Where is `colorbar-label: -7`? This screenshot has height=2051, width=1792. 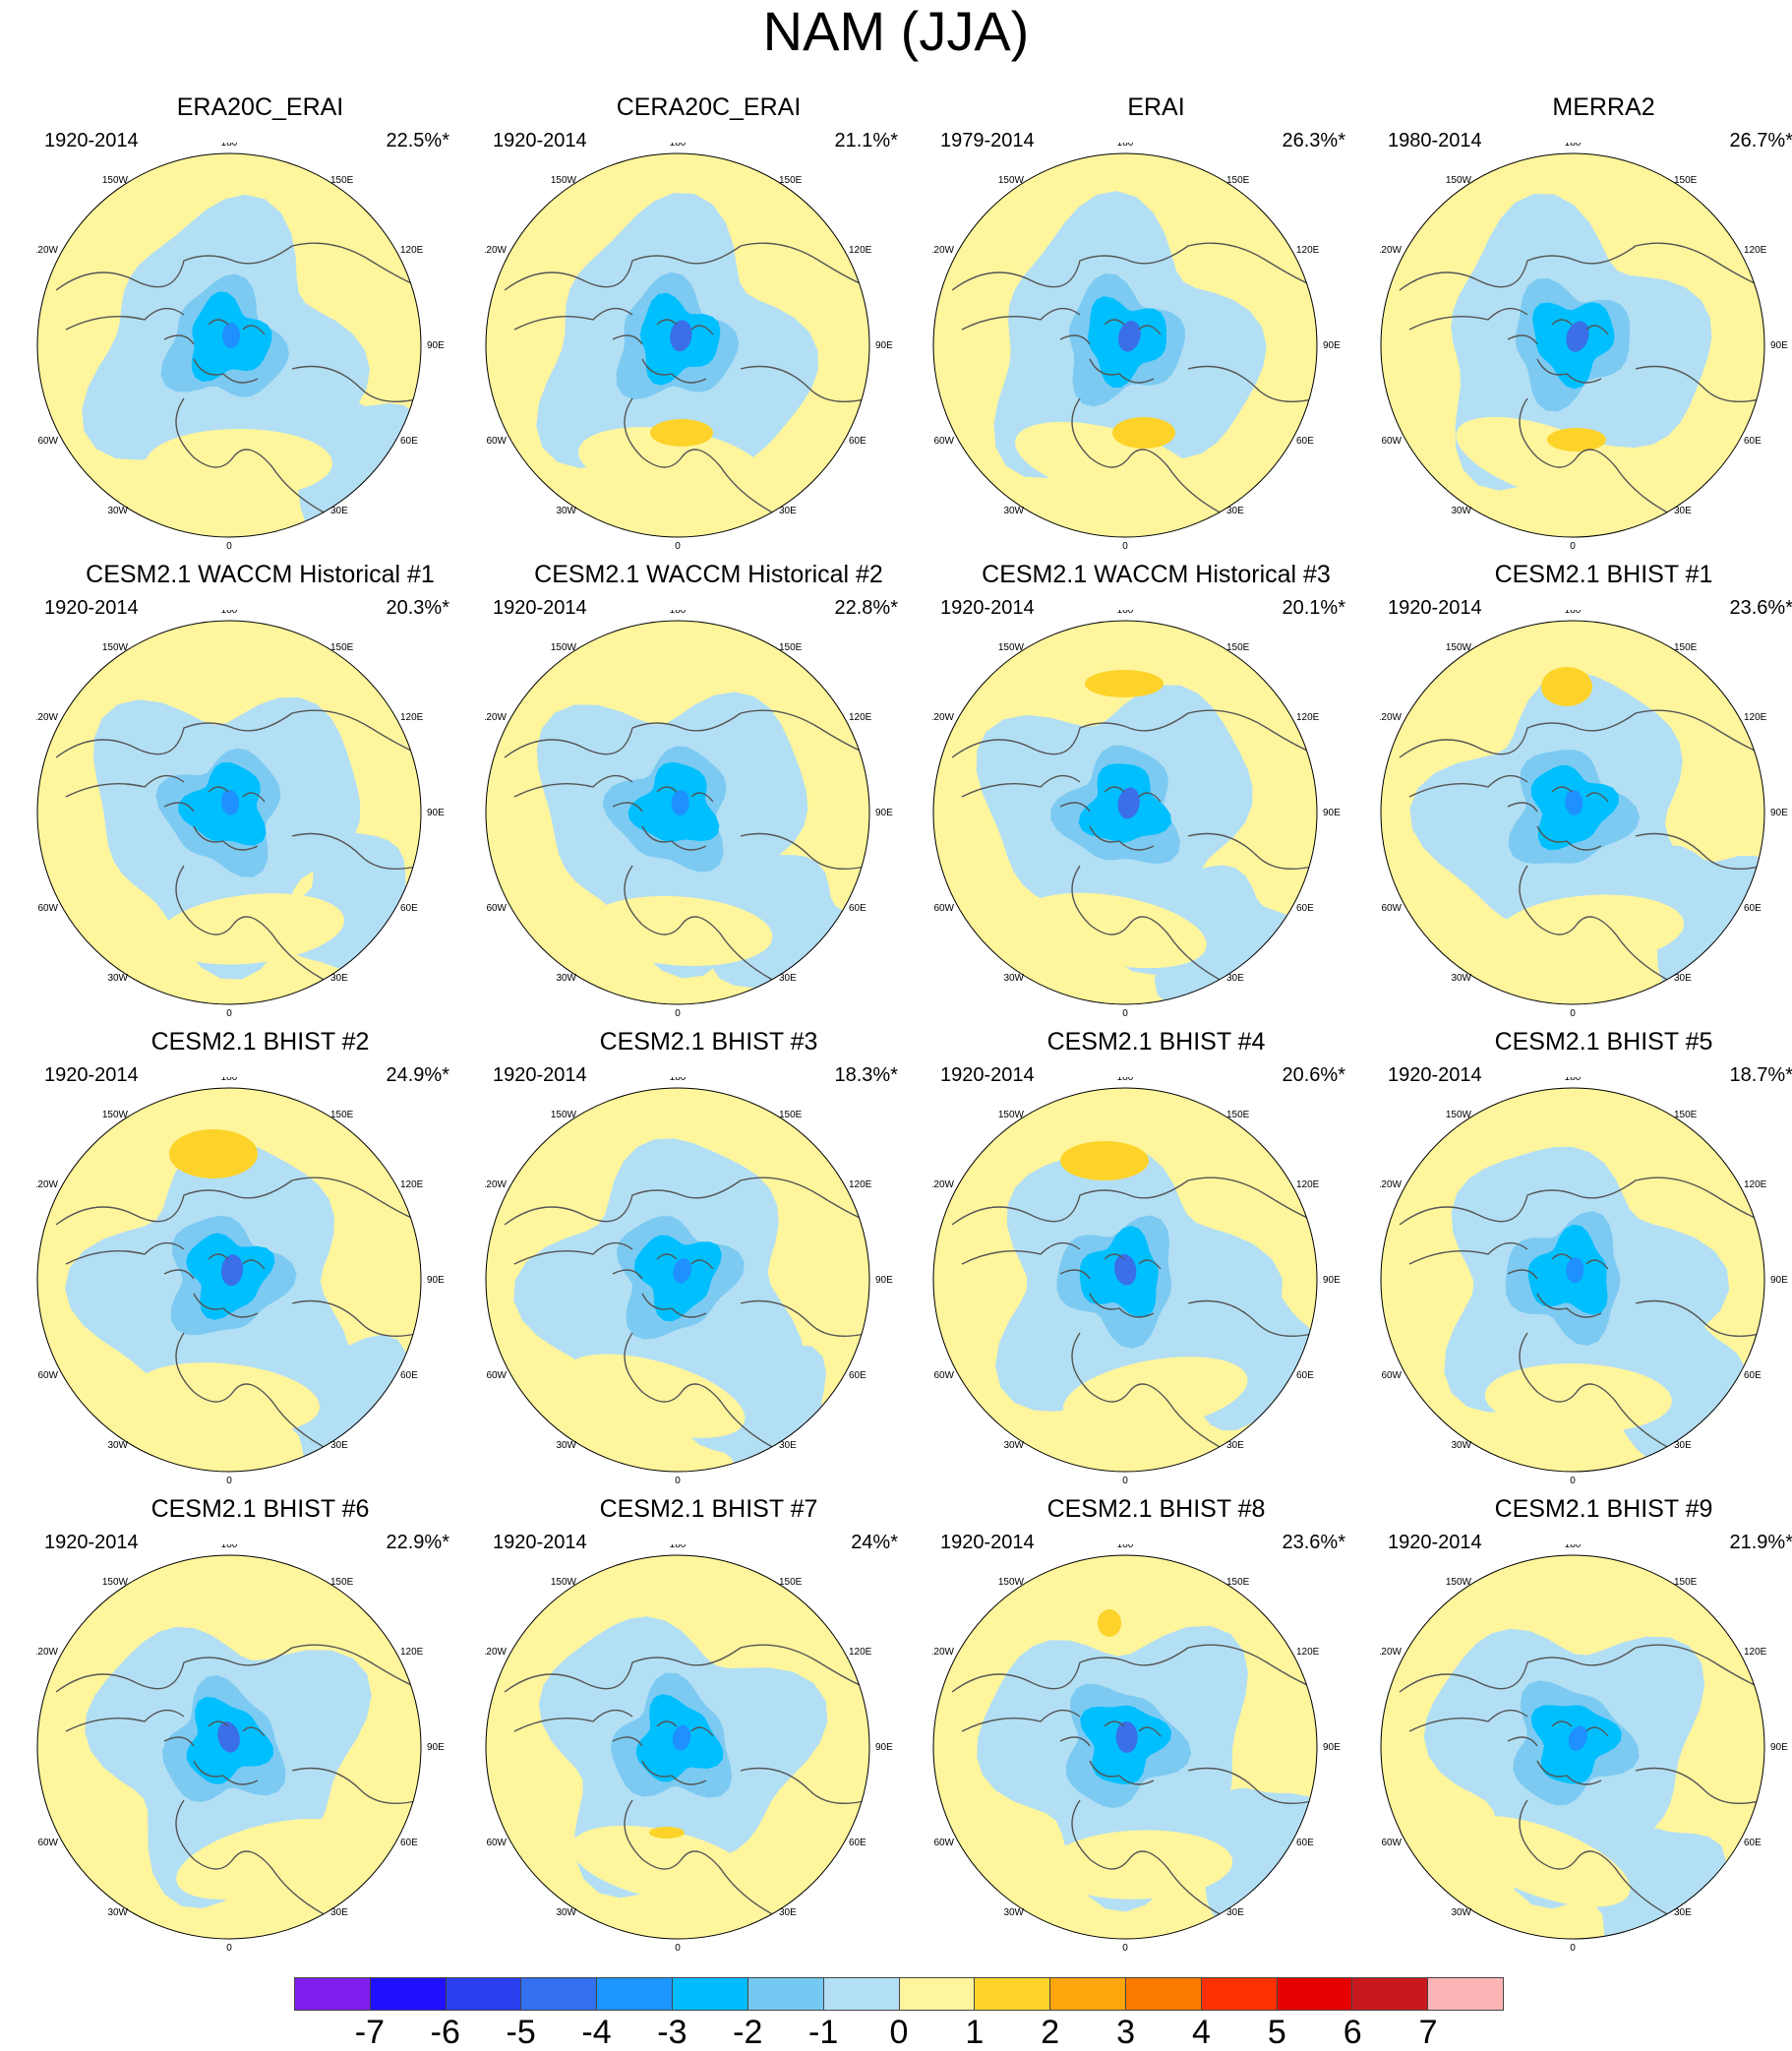 colorbar-label: -7 is located at coordinates (370, 2033).